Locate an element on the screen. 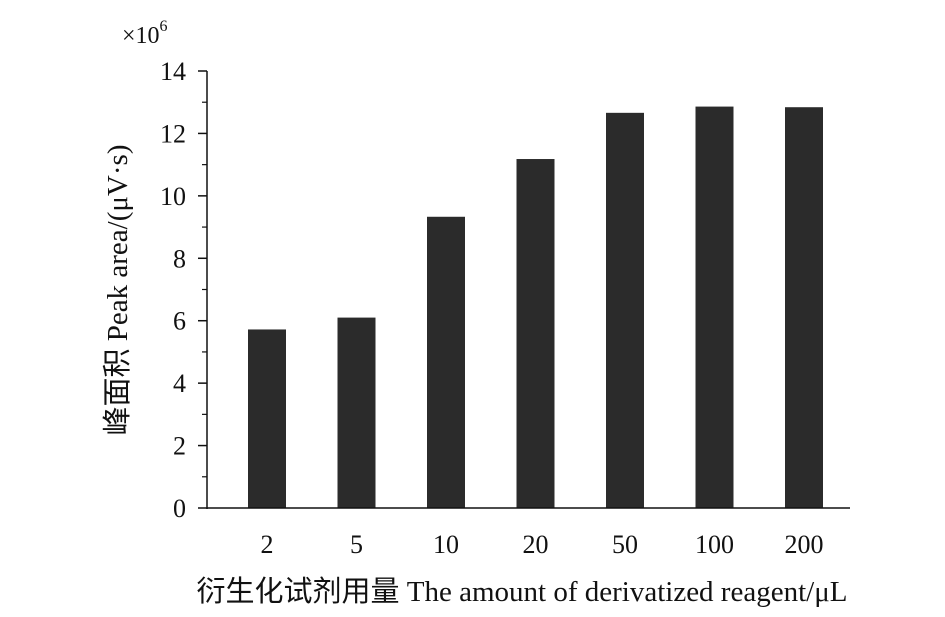 Image resolution: width=945 pixels, height=617 pixels. x-tick-label-100: 100 is located at coordinates (714, 544).